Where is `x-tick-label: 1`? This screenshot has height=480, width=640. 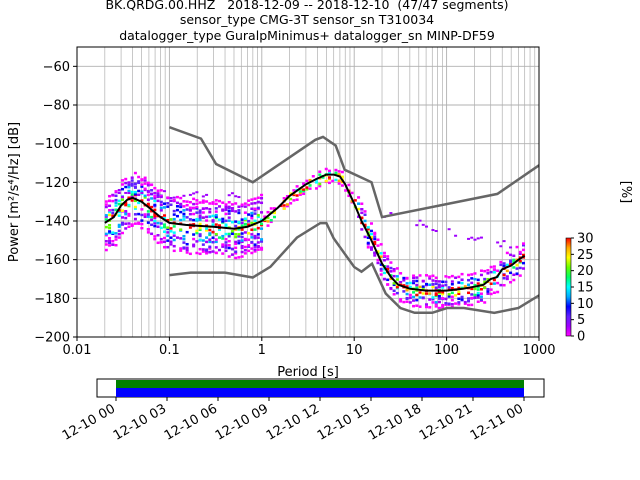 x-tick-label: 1 is located at coordinates (262, 350).